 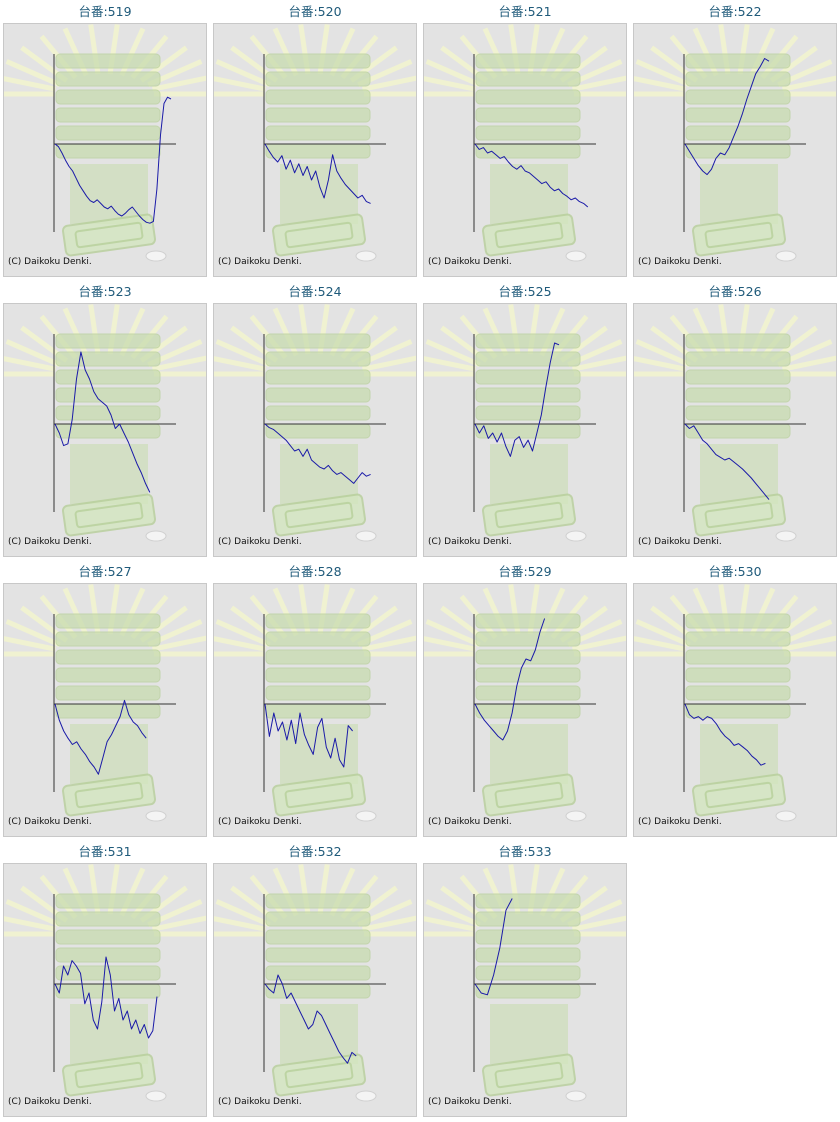 I want to click on machine-number-title: 台番:530, so click(x=735, y=571).